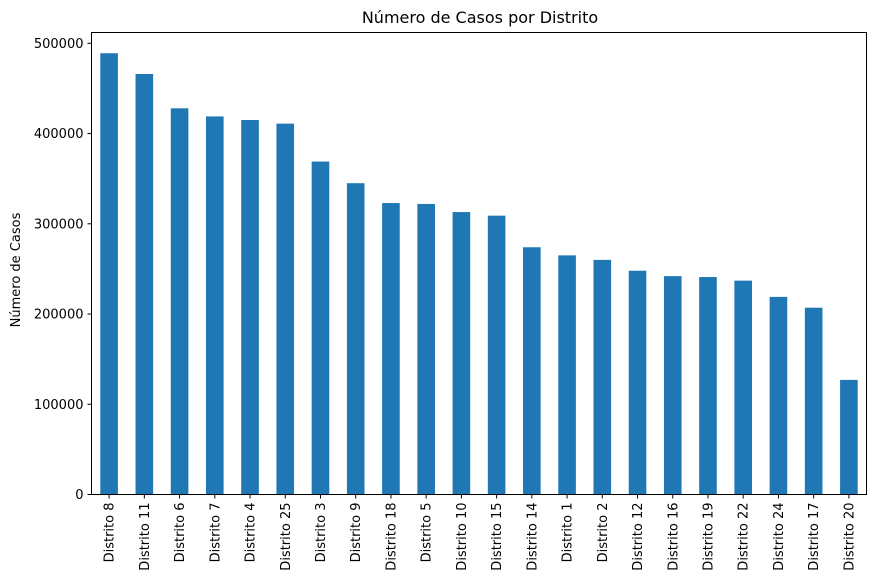 The width and height of the screenshot is (876, 587). Describe the element at coordinates (497, 537) in the screenshot. I see `x-tick-label: Distrito 15` at that location.